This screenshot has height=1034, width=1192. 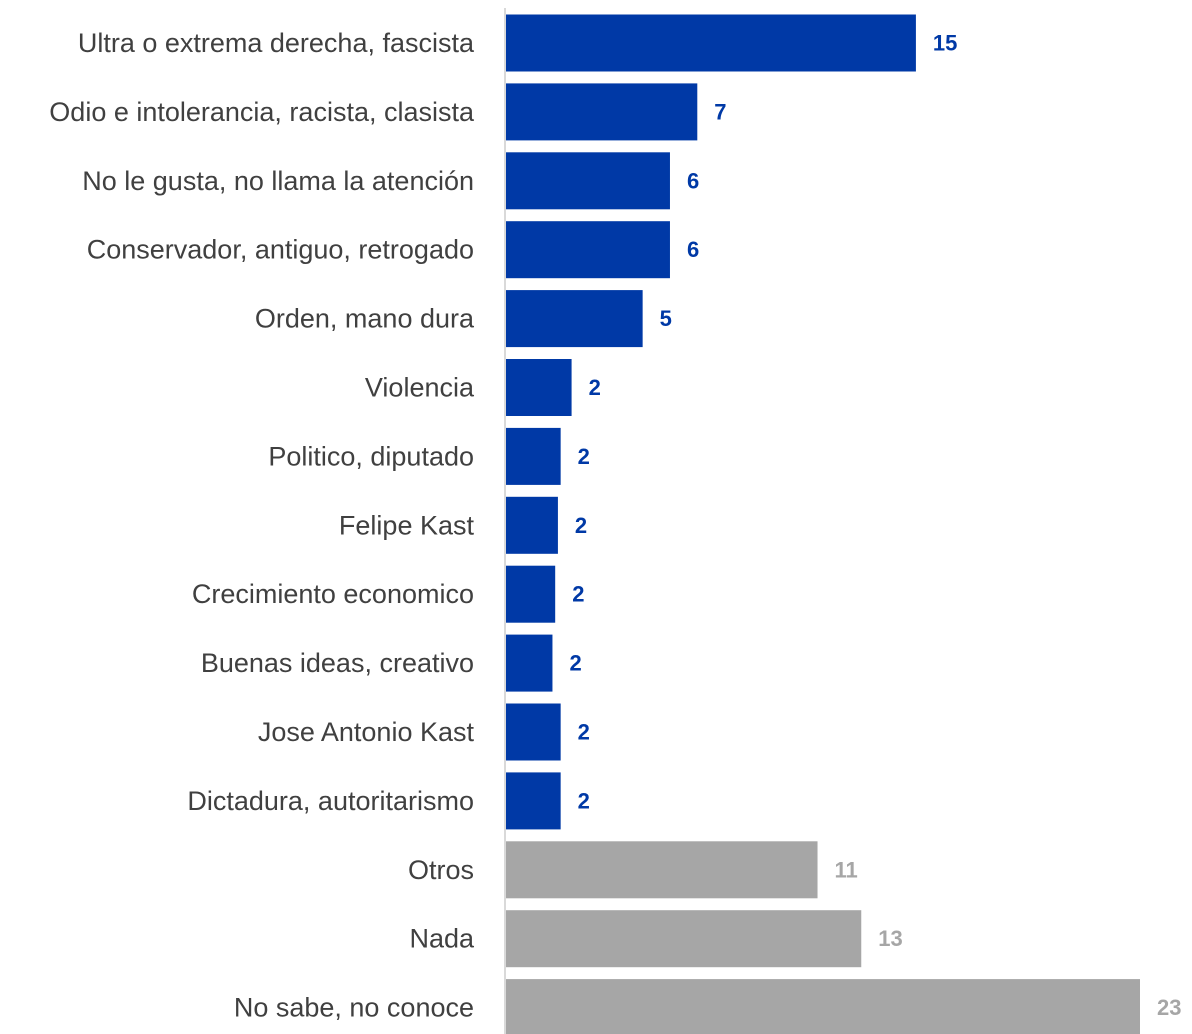 I want to click on category-label: Dictadura, autoritarismo, so click(x=330, y=801).